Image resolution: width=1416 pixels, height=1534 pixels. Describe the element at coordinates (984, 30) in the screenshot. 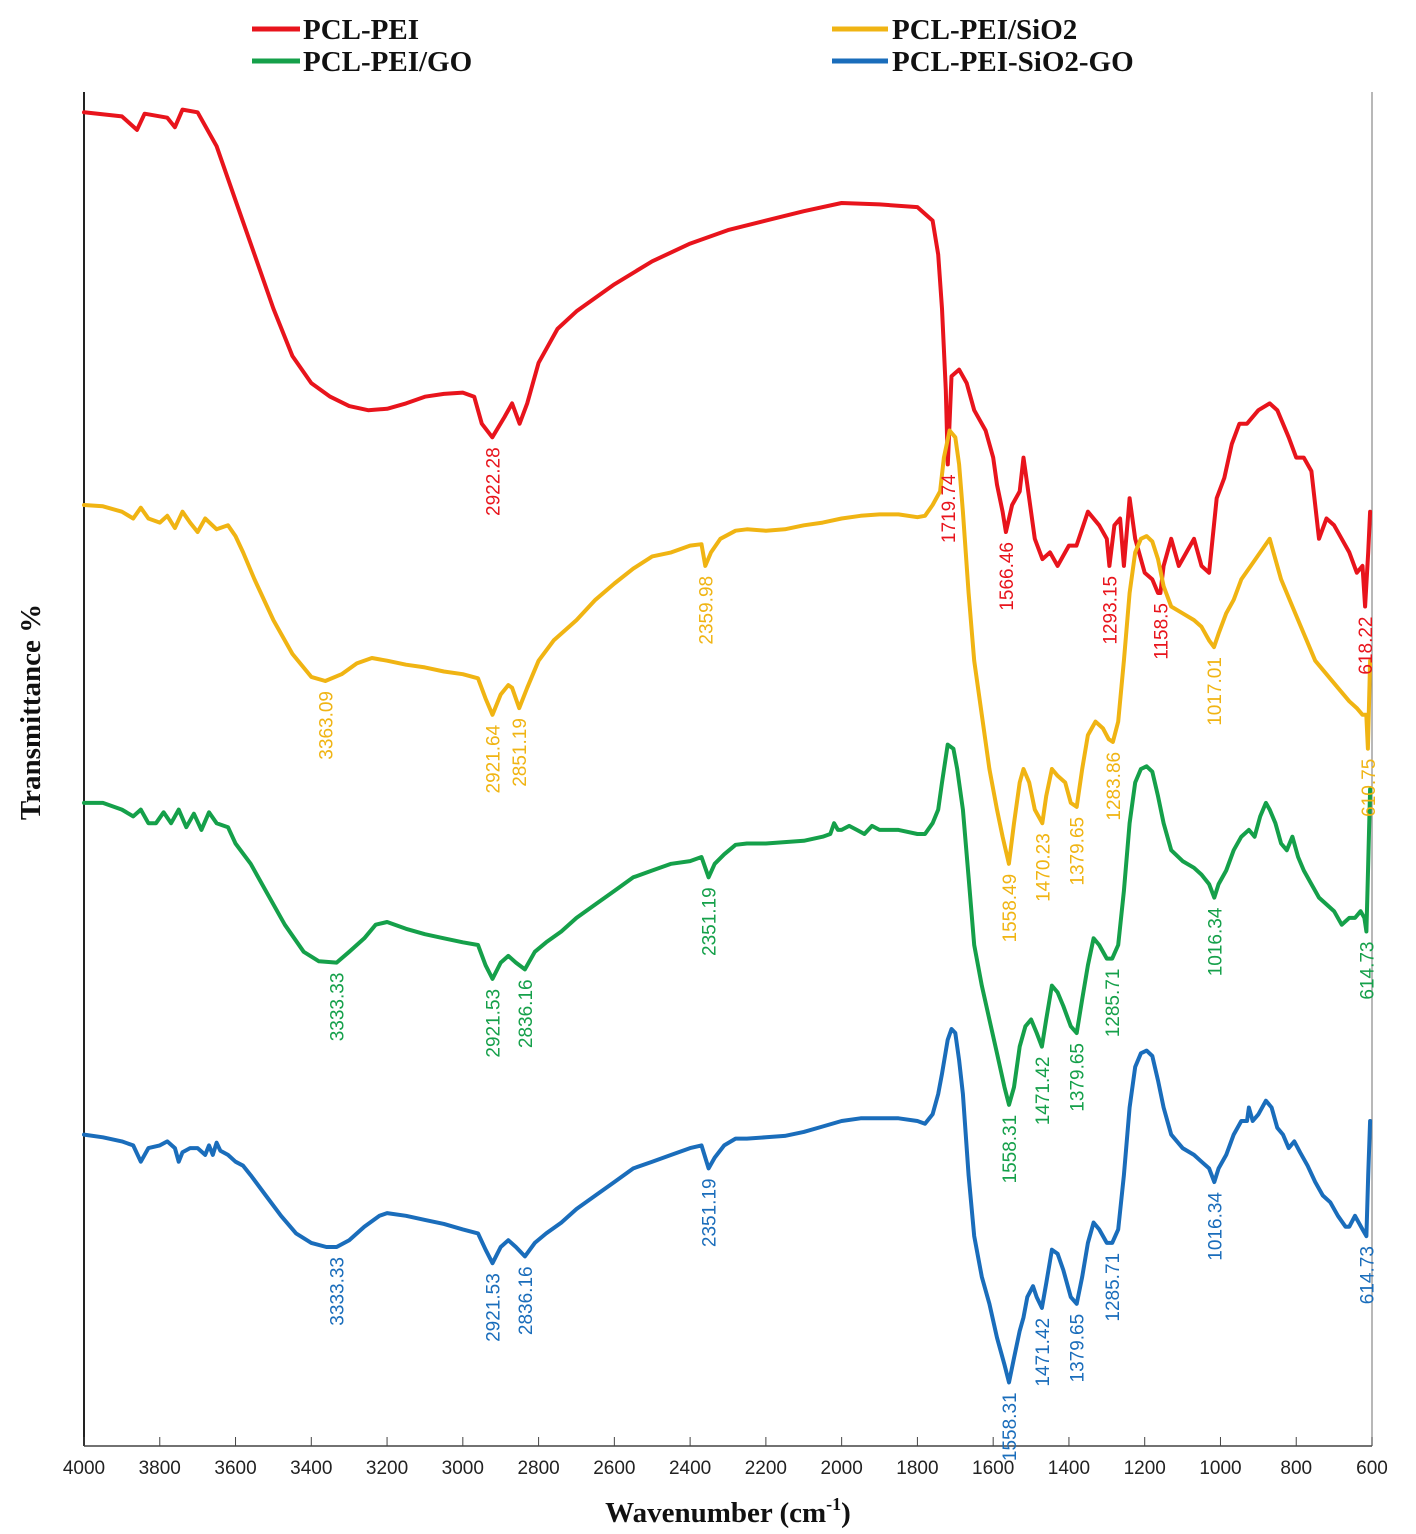

I see `legend-label: PCL-PEI/SiO2` at that location.